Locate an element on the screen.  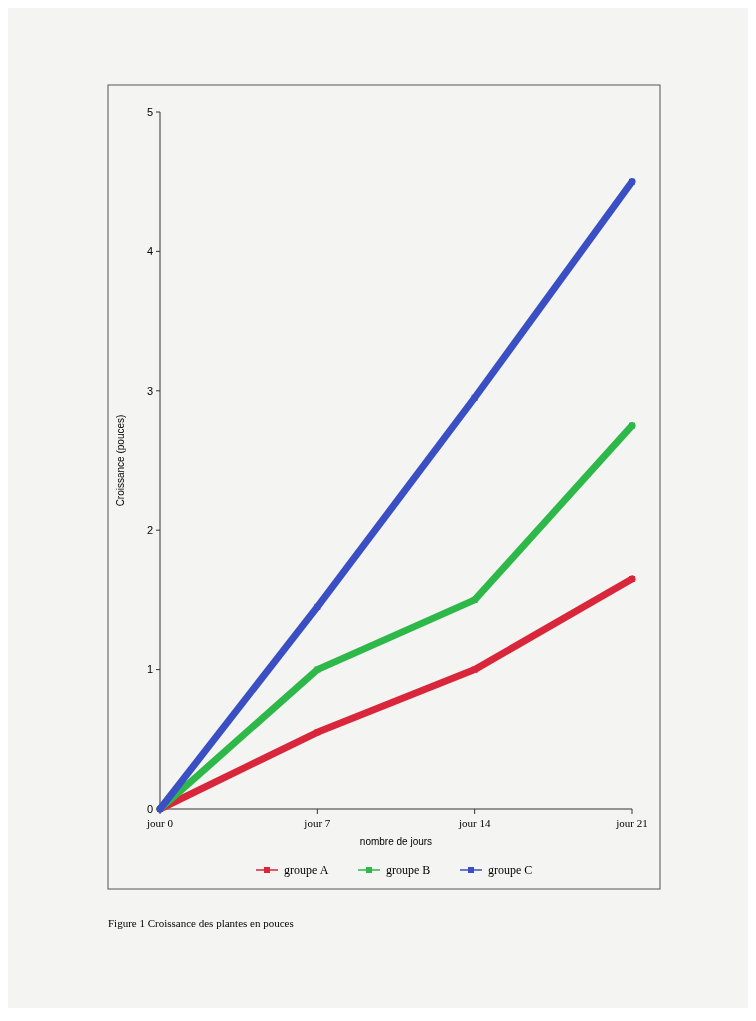
legend-label: groupe A is located at coordinates (306, 870).